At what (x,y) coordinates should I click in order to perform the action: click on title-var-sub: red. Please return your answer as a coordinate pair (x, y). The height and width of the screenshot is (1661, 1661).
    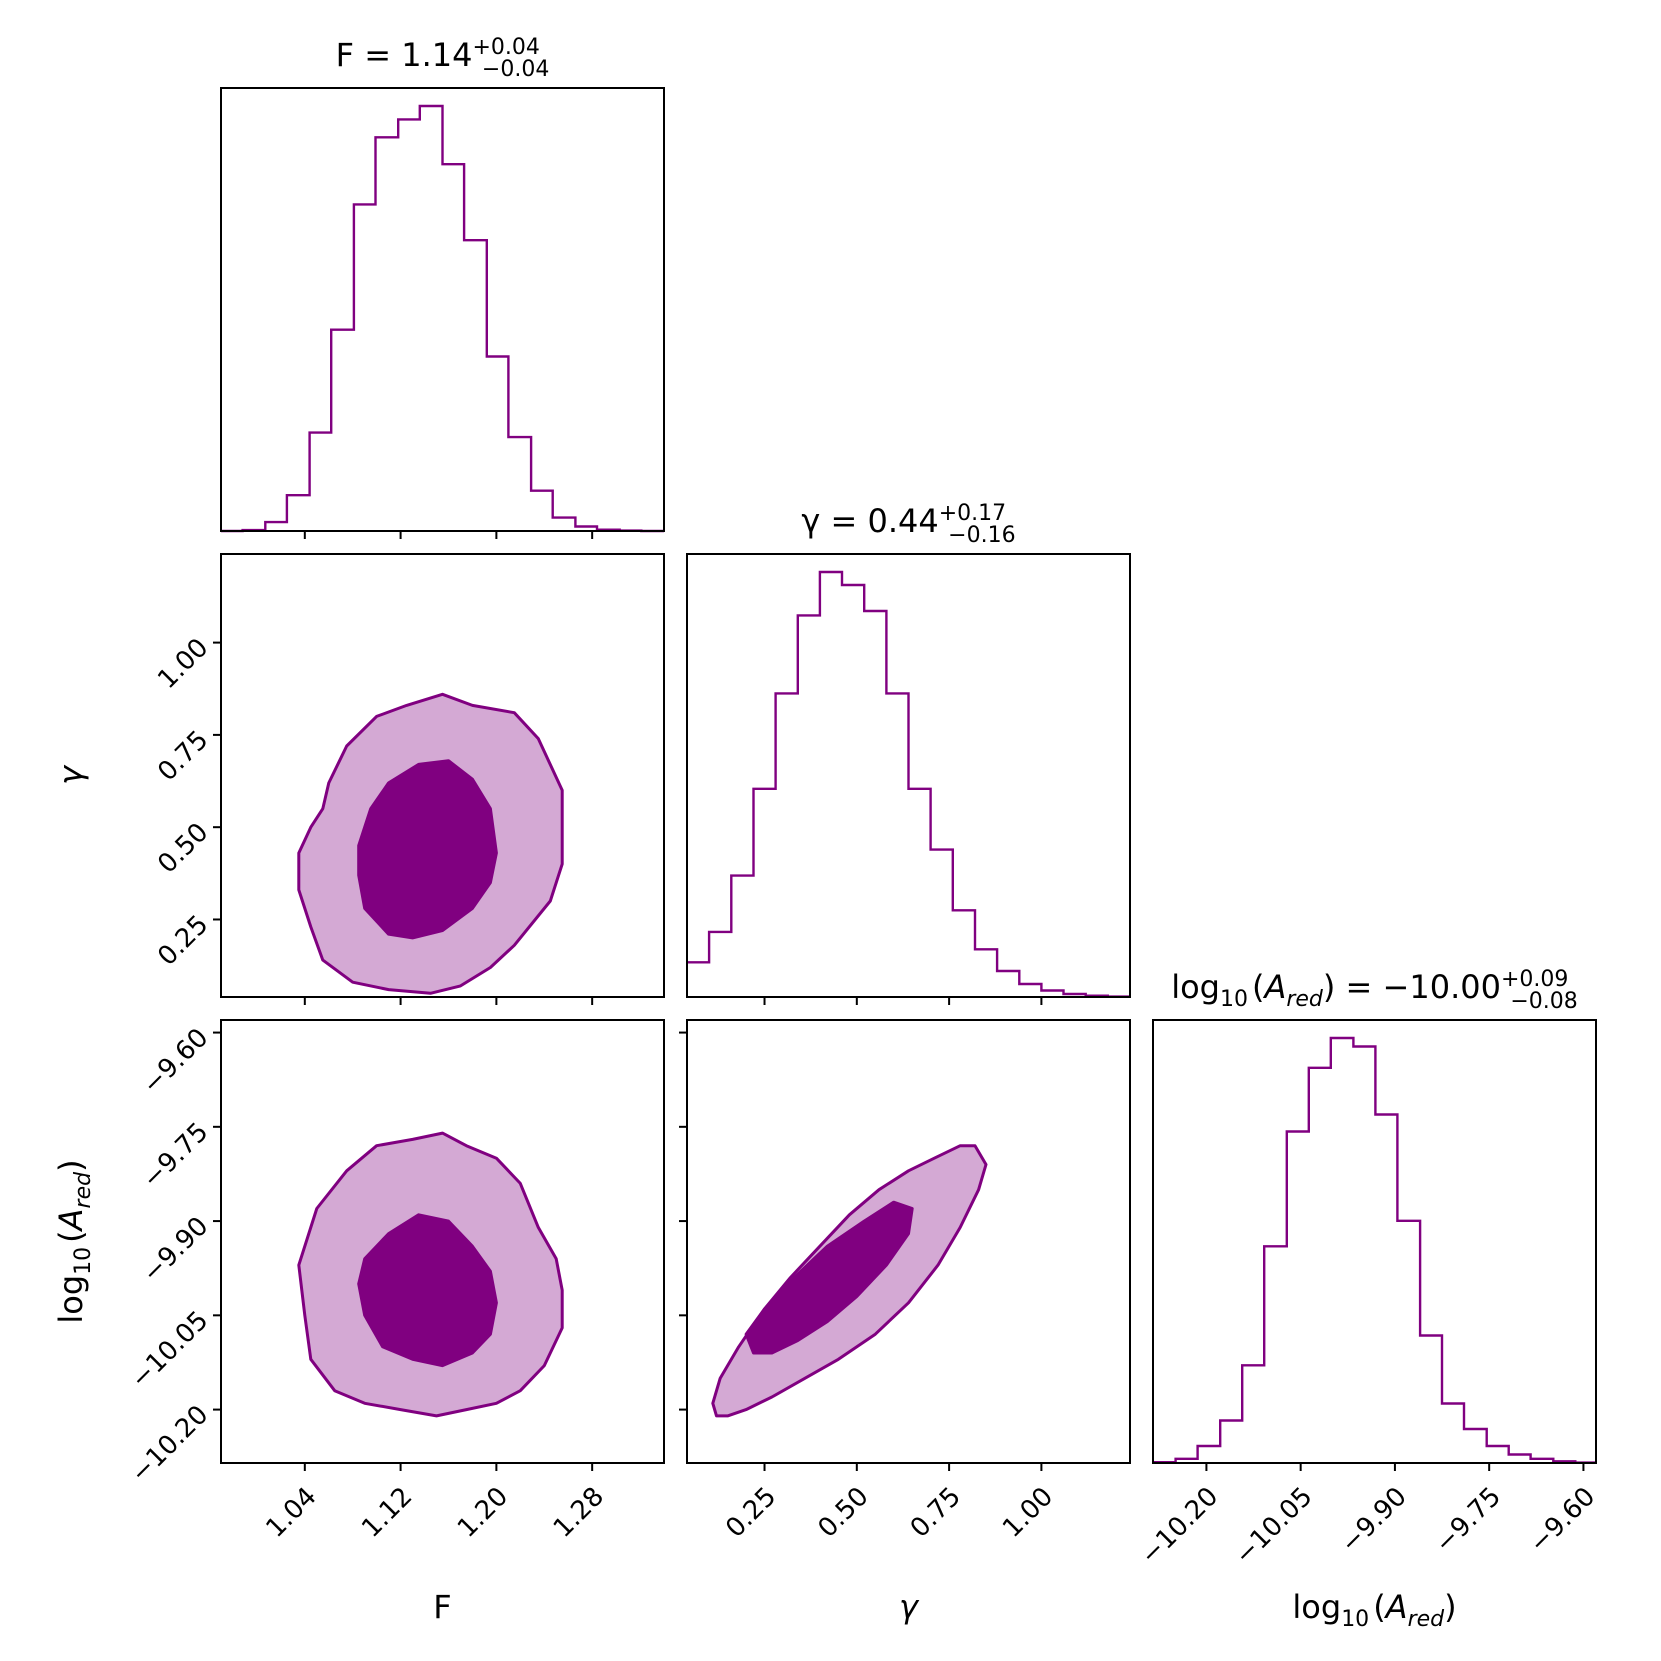
    Looking at the image, I should click on (1305, 999).